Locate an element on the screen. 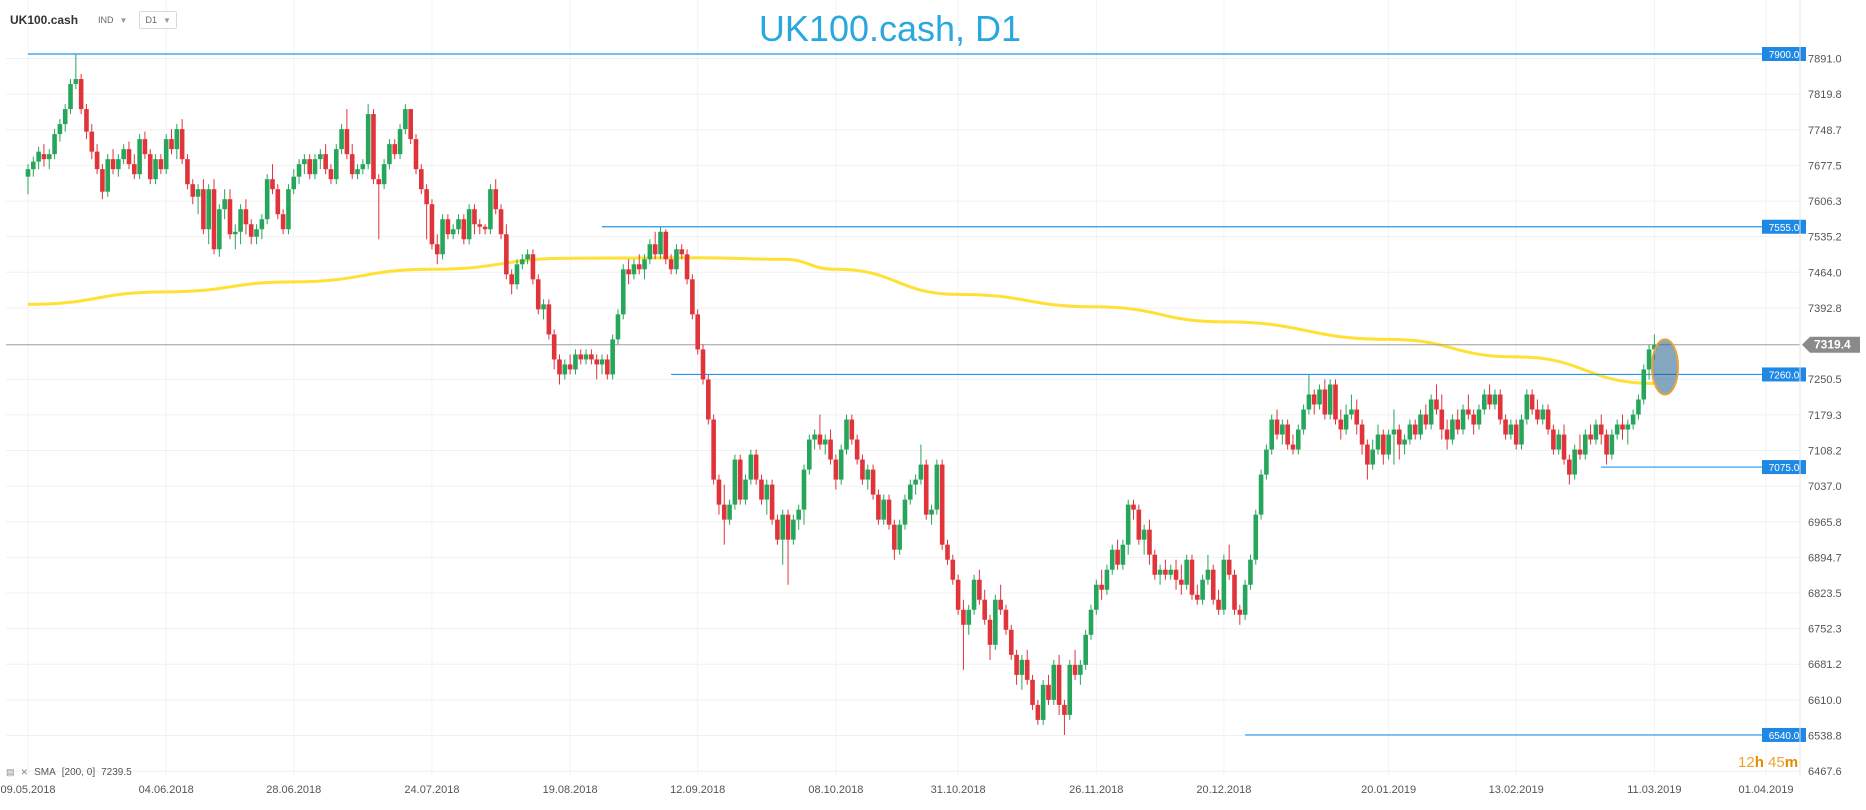  sma-indicator-legend: ▤ ✕ SMA [200, 0] 7239.5 is located at coordinates (69, 772).